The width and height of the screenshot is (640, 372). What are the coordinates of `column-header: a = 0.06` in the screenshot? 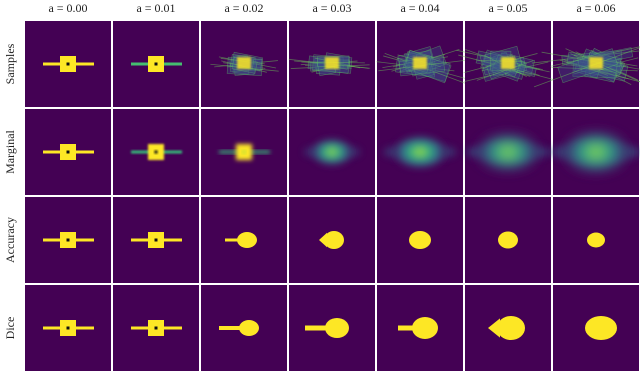 It's located at (595, 8).